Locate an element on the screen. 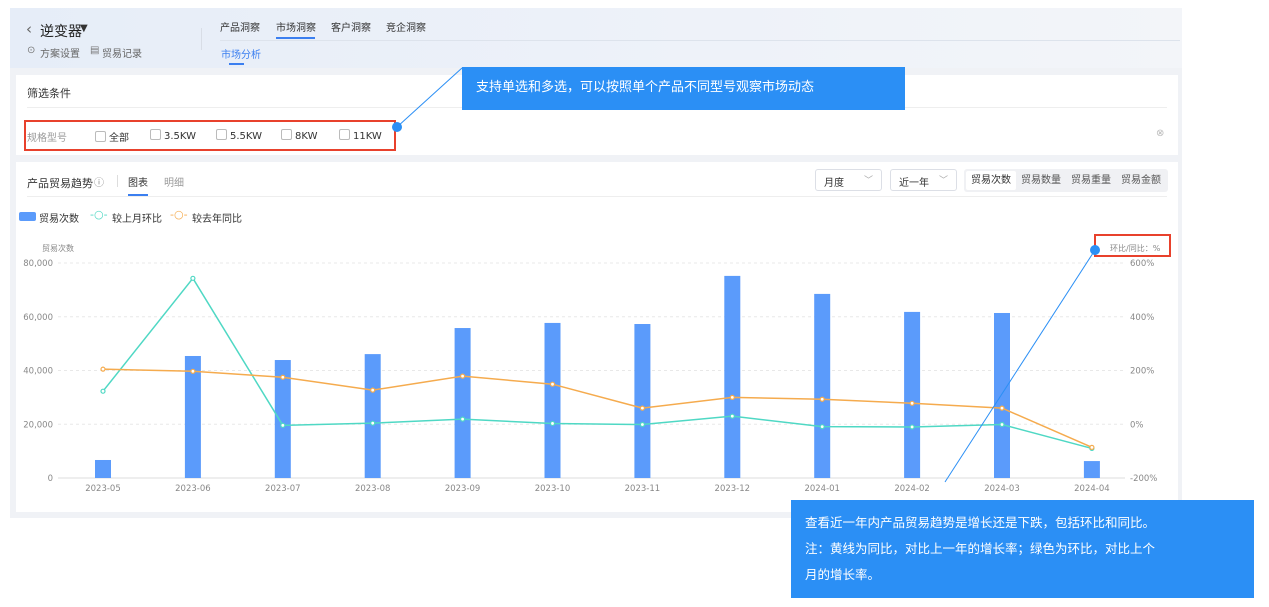 The height and width of the screenshot is (607, 1269). x-tick: 2023-12 is located at coordinates (733, 489).